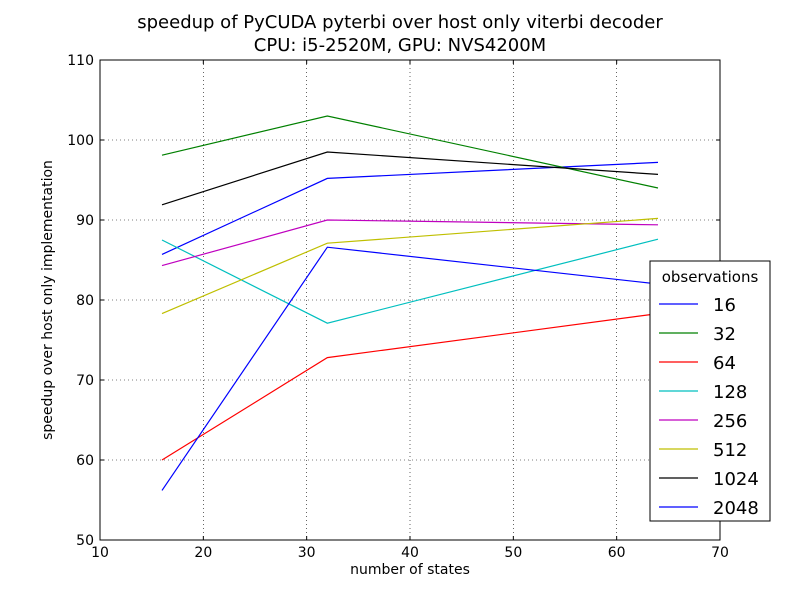 The height and width of the screenshot is (600, 800). I want to click on x-tick-label: 30, so click(307, 553).